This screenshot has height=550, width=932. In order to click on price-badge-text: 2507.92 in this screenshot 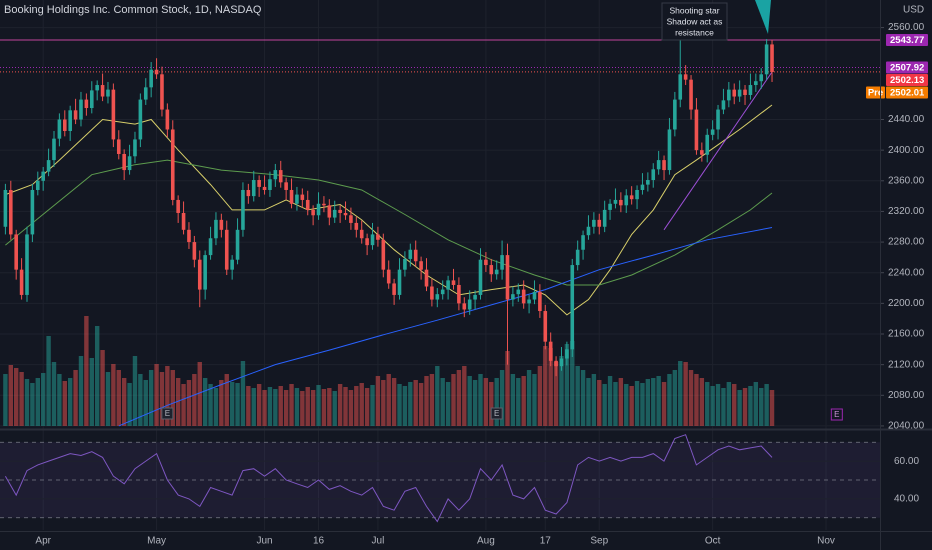, I will do `click(907, 67)`.